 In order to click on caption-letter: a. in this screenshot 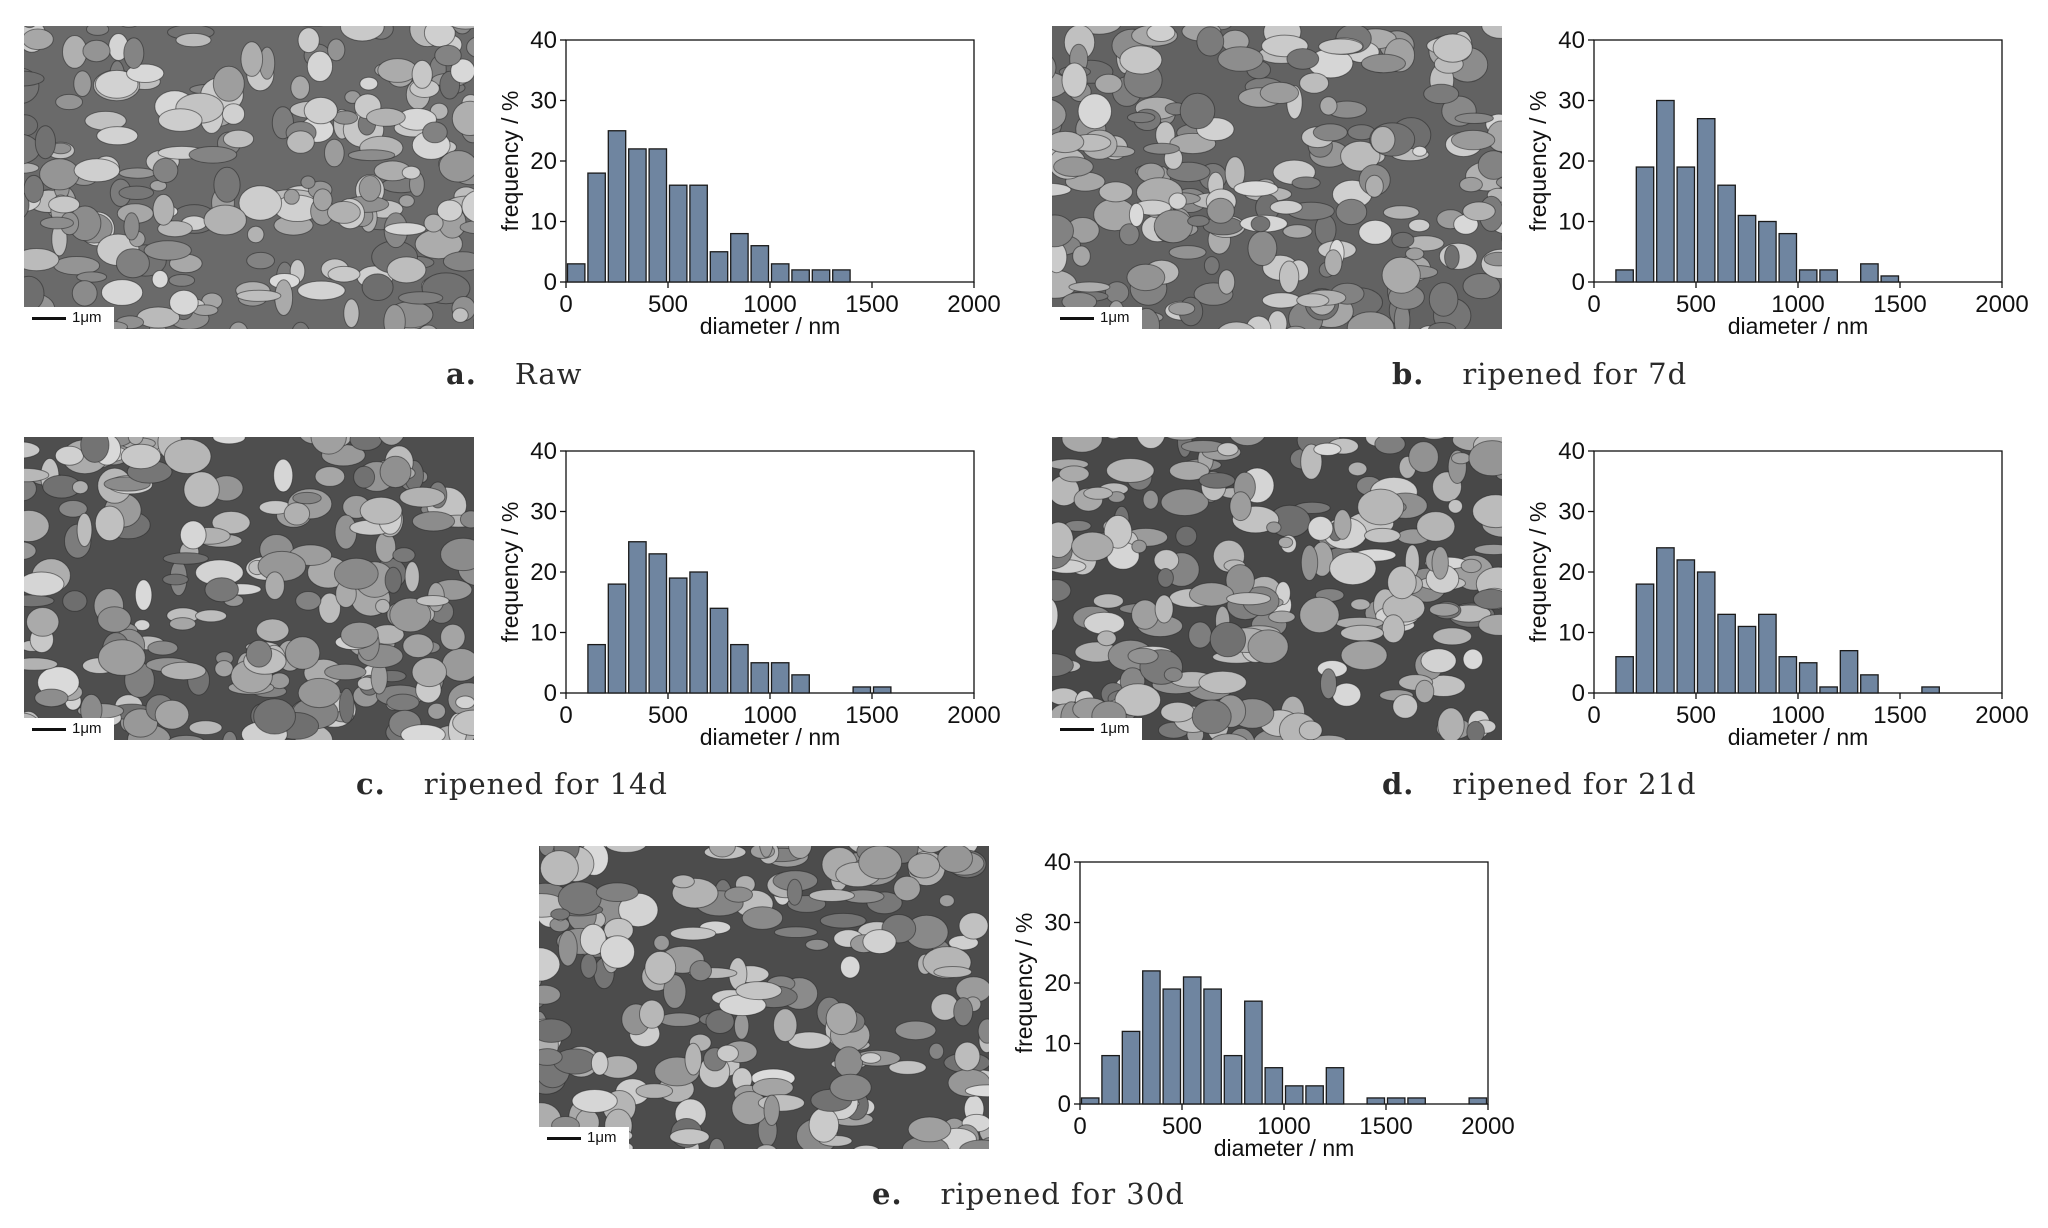, I will do `click(461, 374)`.